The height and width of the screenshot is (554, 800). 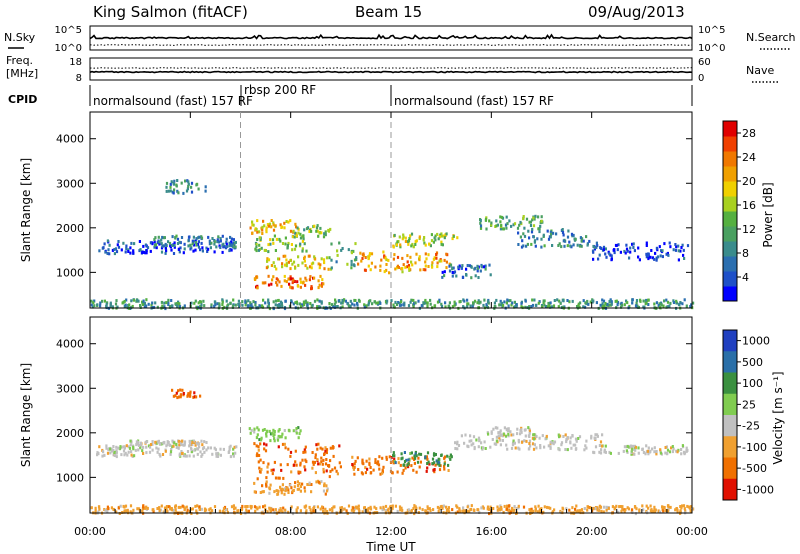 I want to click on colorbar-swatch, so click(x=730, y=159).